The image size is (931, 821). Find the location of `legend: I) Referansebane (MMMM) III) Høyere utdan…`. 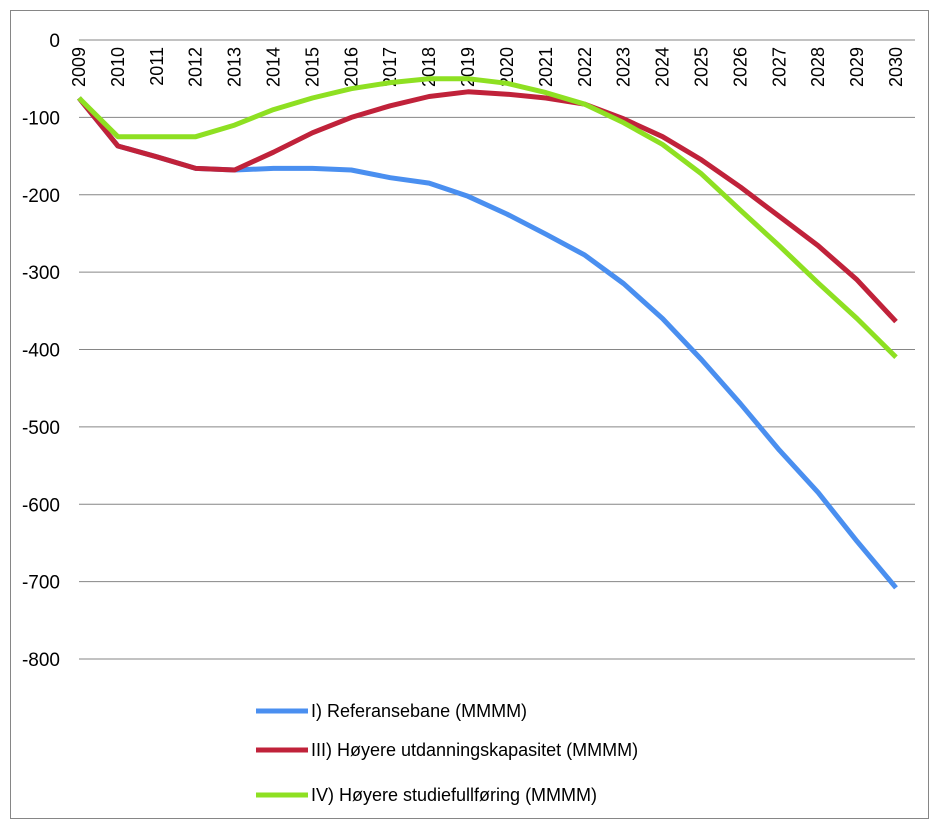

legend: I) Referansebane (MMMM) III) Høyere utdan… is located at coordinates (447, 753).